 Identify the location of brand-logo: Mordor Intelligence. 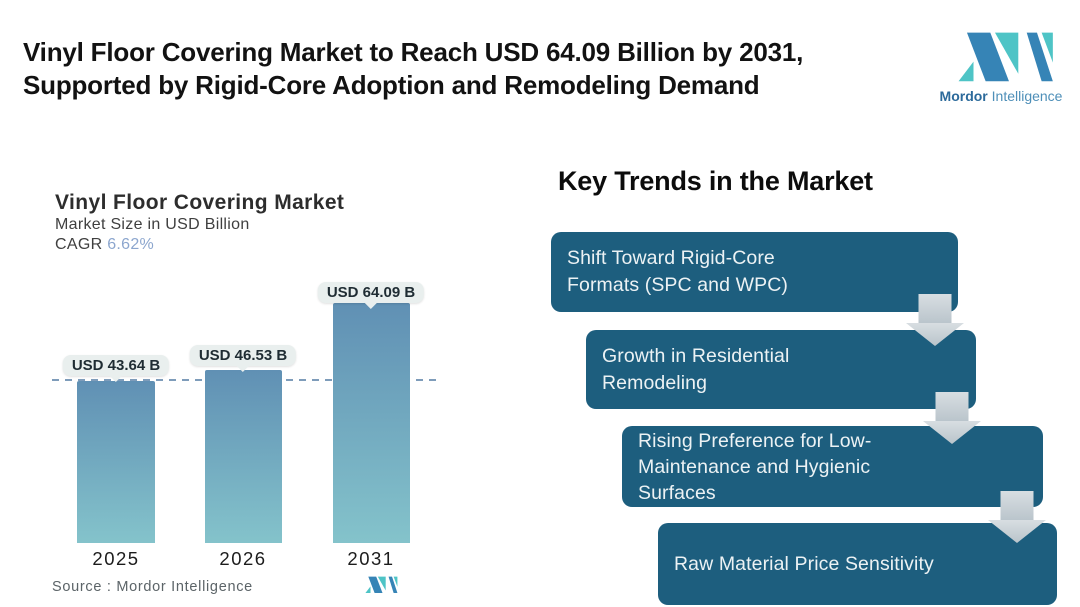
(1001, 66).